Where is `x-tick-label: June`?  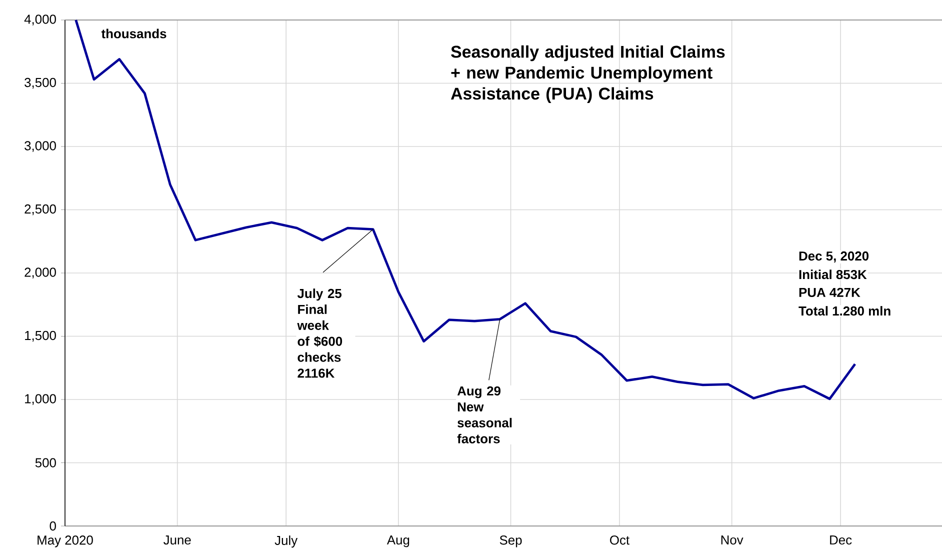 x-tick-label: June is located at coordinates (177, 540).